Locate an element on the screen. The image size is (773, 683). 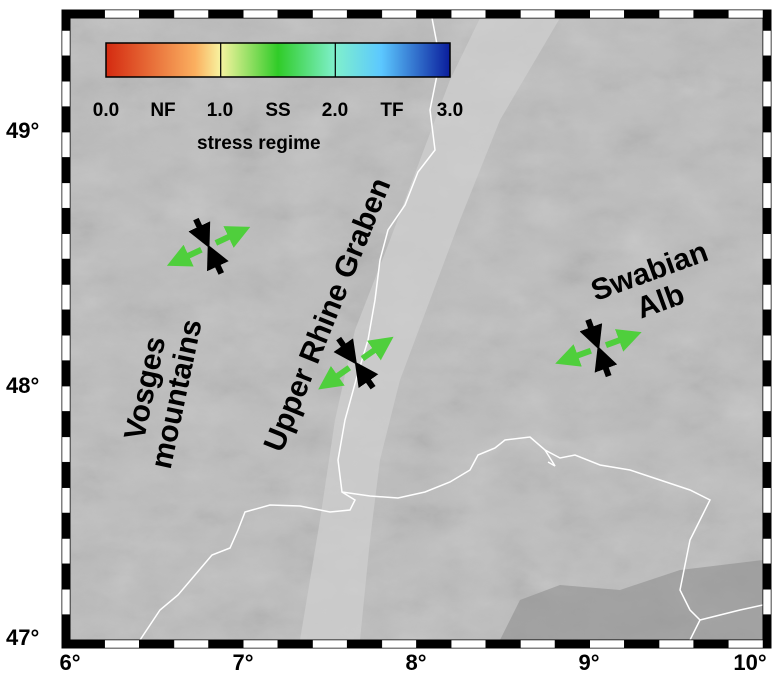
colorbar-tick-label: NF is located at coordinates (163, 110).